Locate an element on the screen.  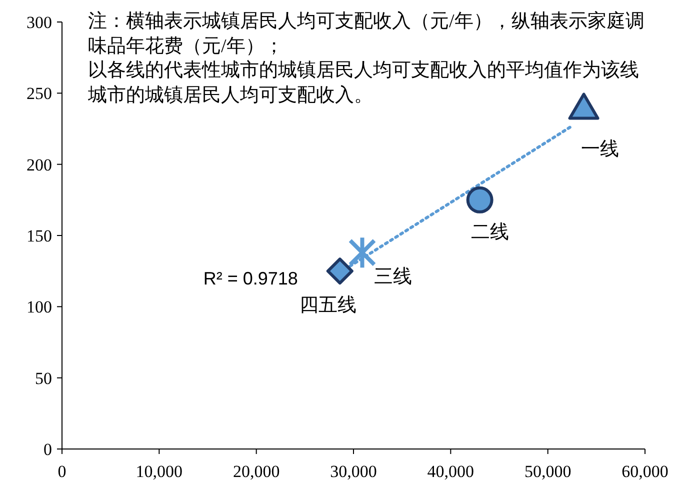
annotation: R² = 0.9718 is located at coordinates (250, 278).